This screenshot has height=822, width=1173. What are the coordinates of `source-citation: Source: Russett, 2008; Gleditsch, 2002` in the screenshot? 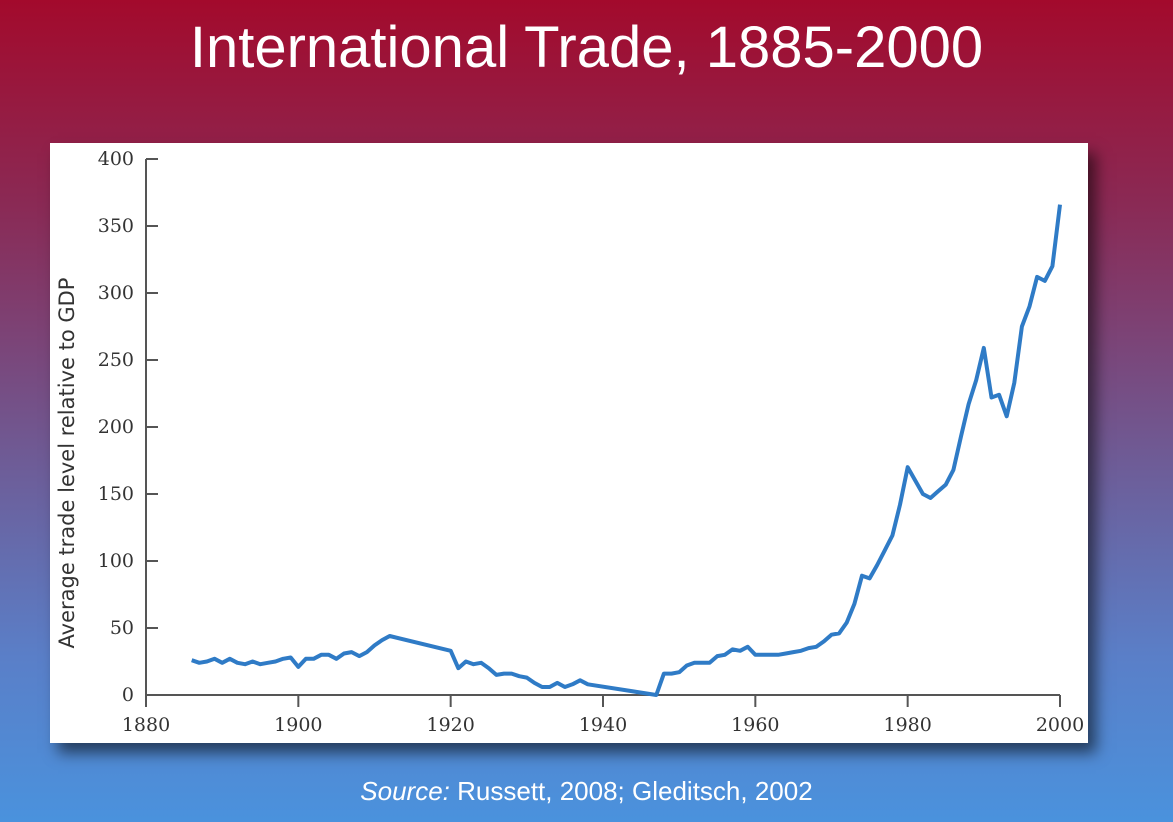 It's located at (586, 791).